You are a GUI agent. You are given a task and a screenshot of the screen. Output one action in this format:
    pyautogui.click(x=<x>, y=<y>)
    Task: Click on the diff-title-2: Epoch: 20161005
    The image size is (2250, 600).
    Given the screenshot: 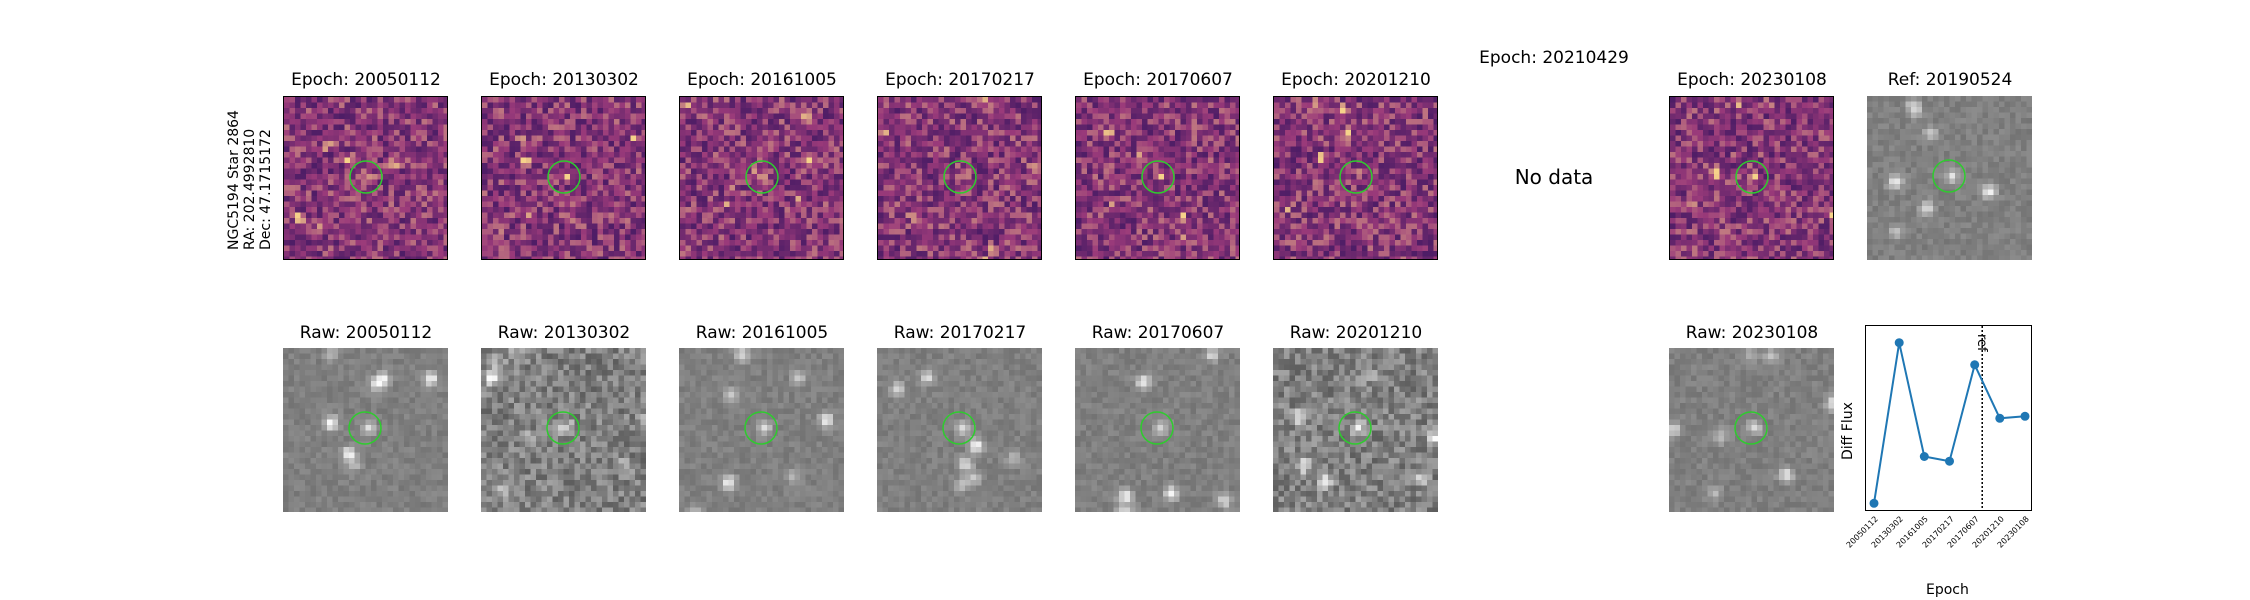 What is the action you would take?
    pyautogui.click(x=762, y=80)
    